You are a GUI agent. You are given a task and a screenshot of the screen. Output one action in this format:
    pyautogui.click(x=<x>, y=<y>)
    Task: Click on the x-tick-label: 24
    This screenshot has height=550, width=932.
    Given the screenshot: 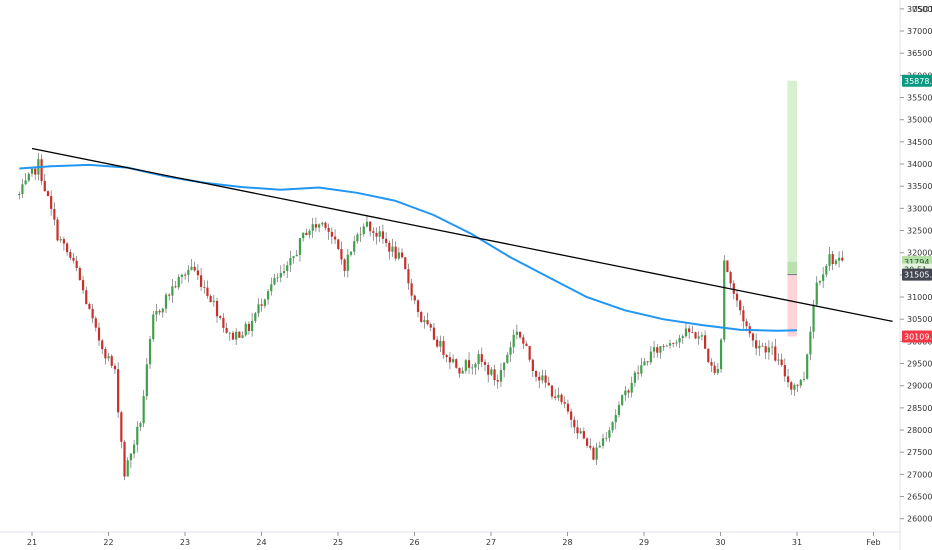 What is the action you would take?
    pyautogui.click(x=261, y=542)
    